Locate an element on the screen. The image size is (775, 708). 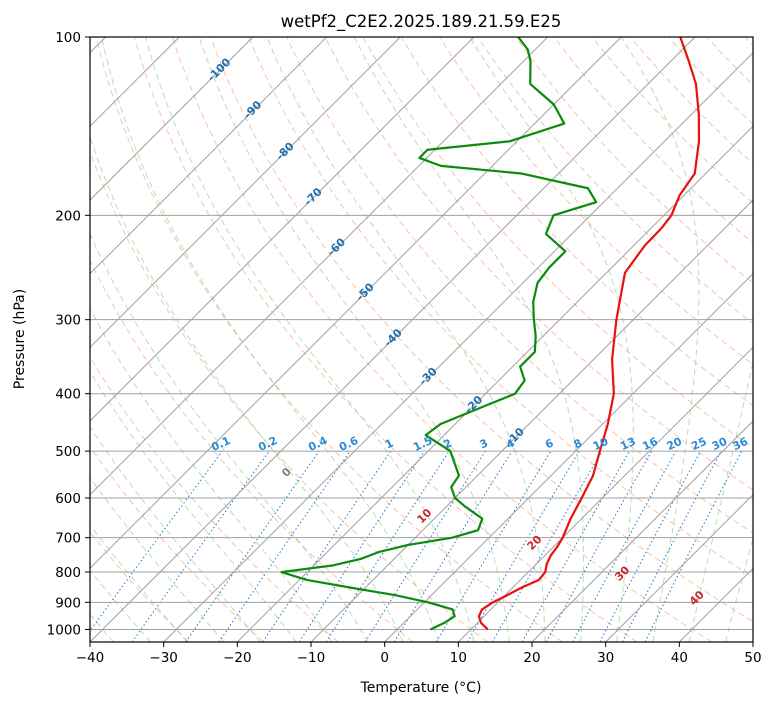
y-tick-label: 1000 is located at coordinates (64, 630).